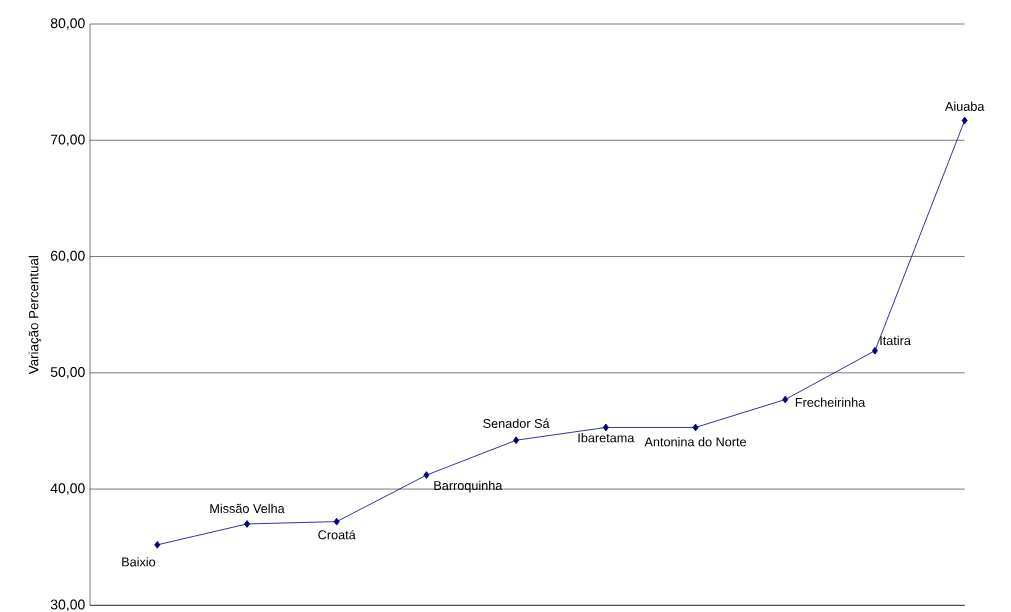 The width and height of the screenshot is (1011, 612). I want to click on y-axis-title: Variação Percentual, so click(35, 315).